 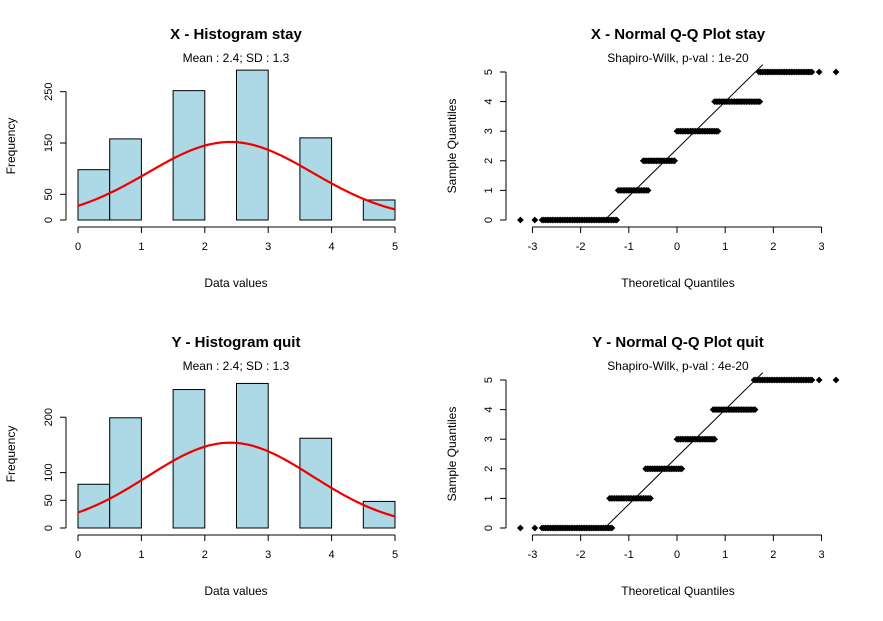 I want to click on y-axis: 0 50 100 200, so click(x=55, y=469).